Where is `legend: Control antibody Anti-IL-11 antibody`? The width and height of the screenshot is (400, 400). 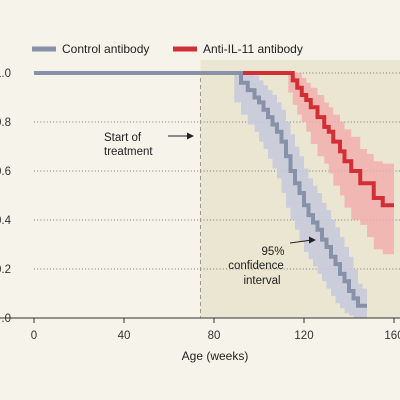 legend: Control antibody Anti-IL-11 antibody is located at coordinates (167, 49).